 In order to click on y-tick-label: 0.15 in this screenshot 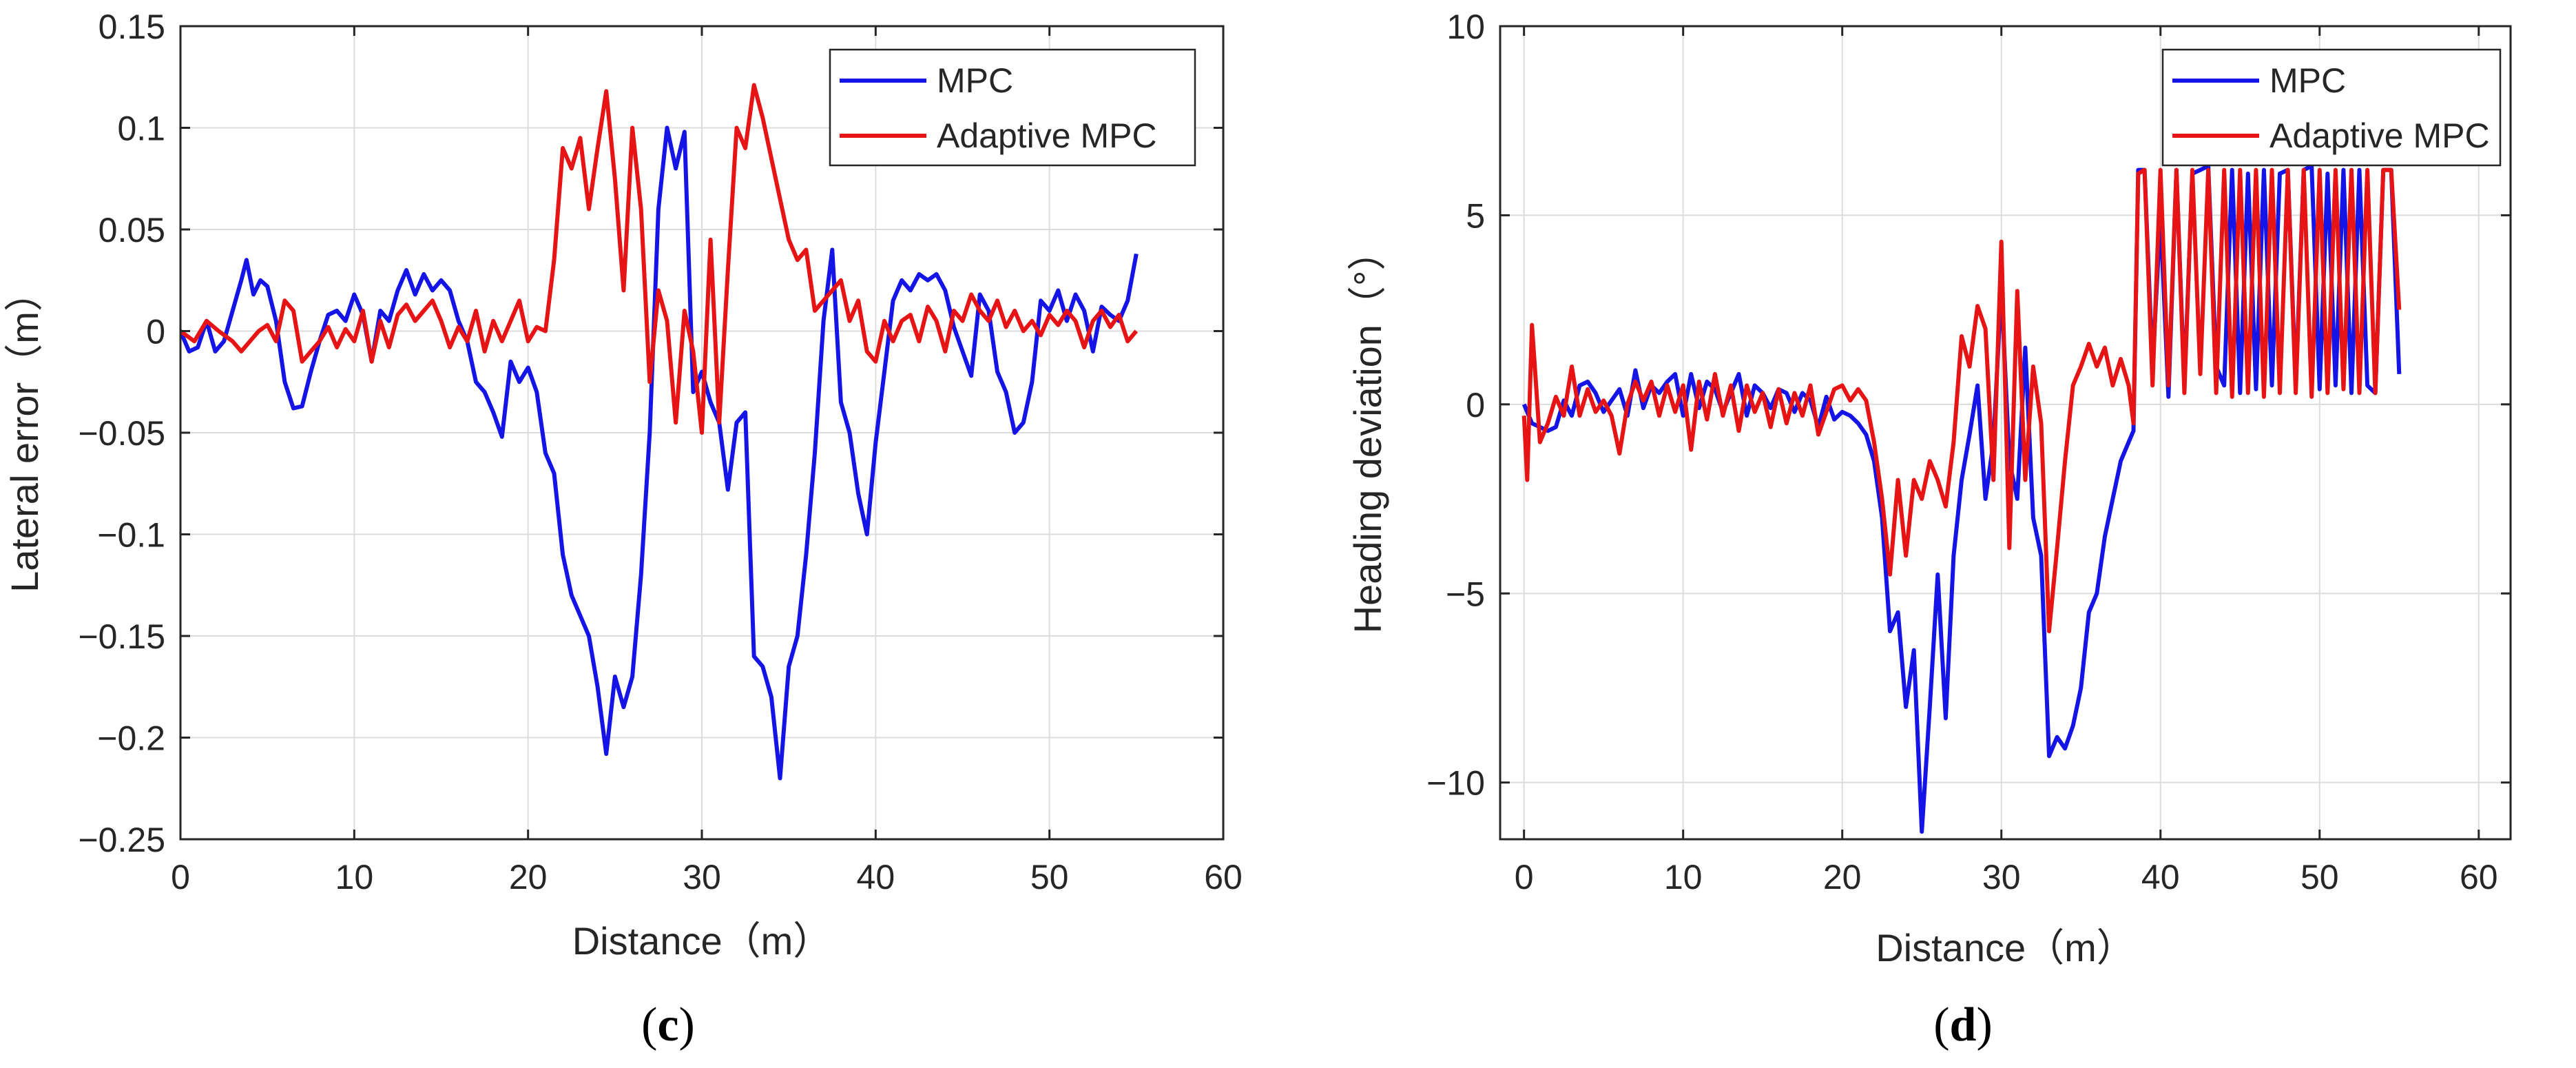, I will do `click(131, 27)`.